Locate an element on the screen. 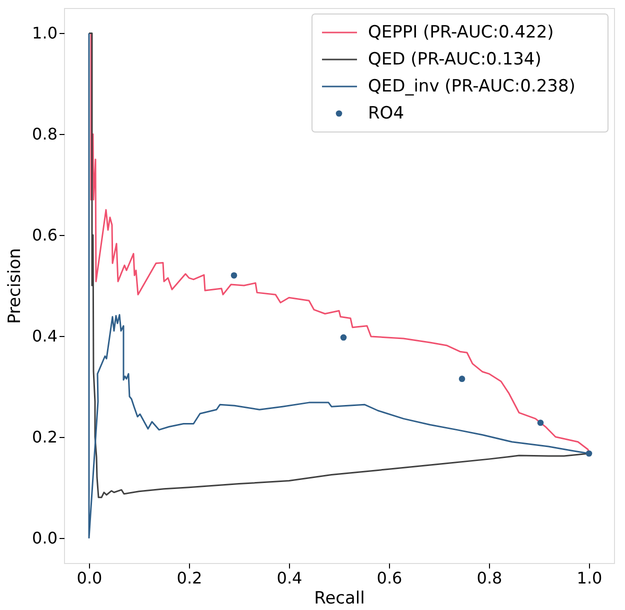  x-tick-label: 0.0 is located at coordinates (89, 578).